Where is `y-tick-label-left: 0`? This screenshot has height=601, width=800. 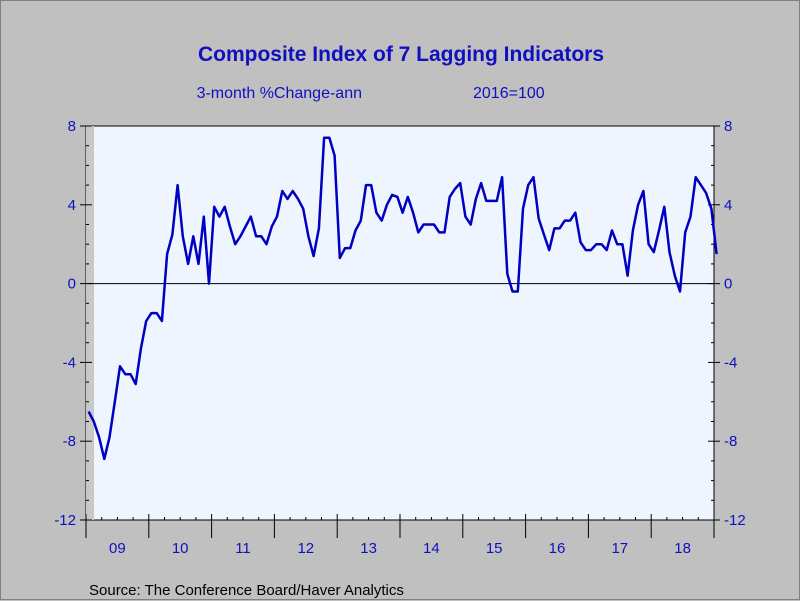 y-tick-label-left: 0 is located at coordinates (72, 284).